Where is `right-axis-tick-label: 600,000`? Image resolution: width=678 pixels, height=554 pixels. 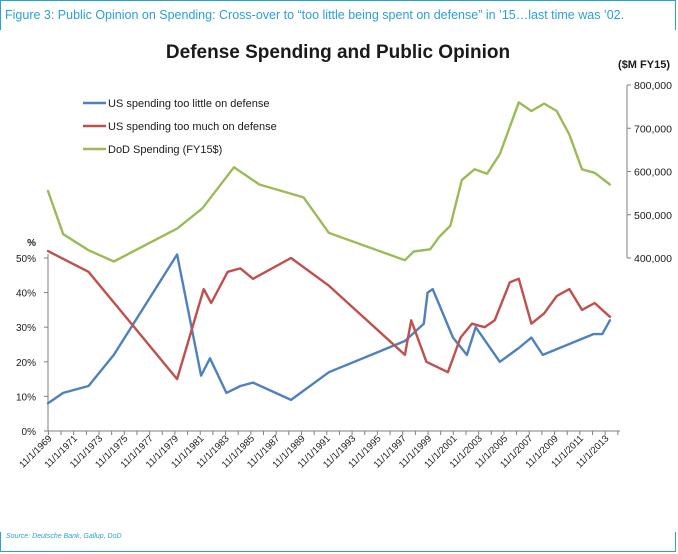
right-axis-tick-label: 600,000 is located at coordinates (653, 173).